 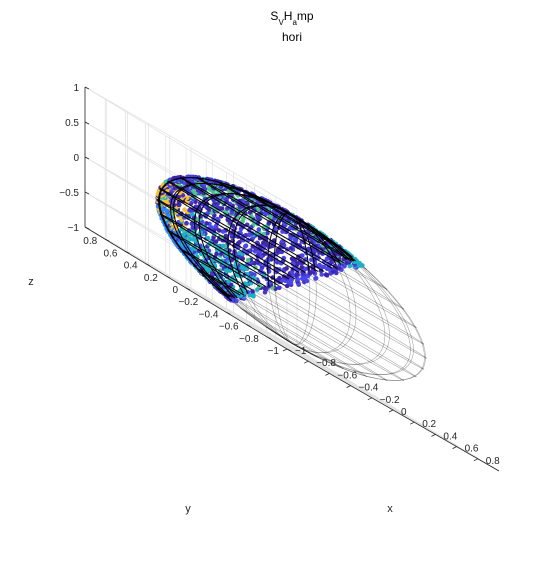 I want to click on x-tick-label: 0, so click(x=404, y=412).